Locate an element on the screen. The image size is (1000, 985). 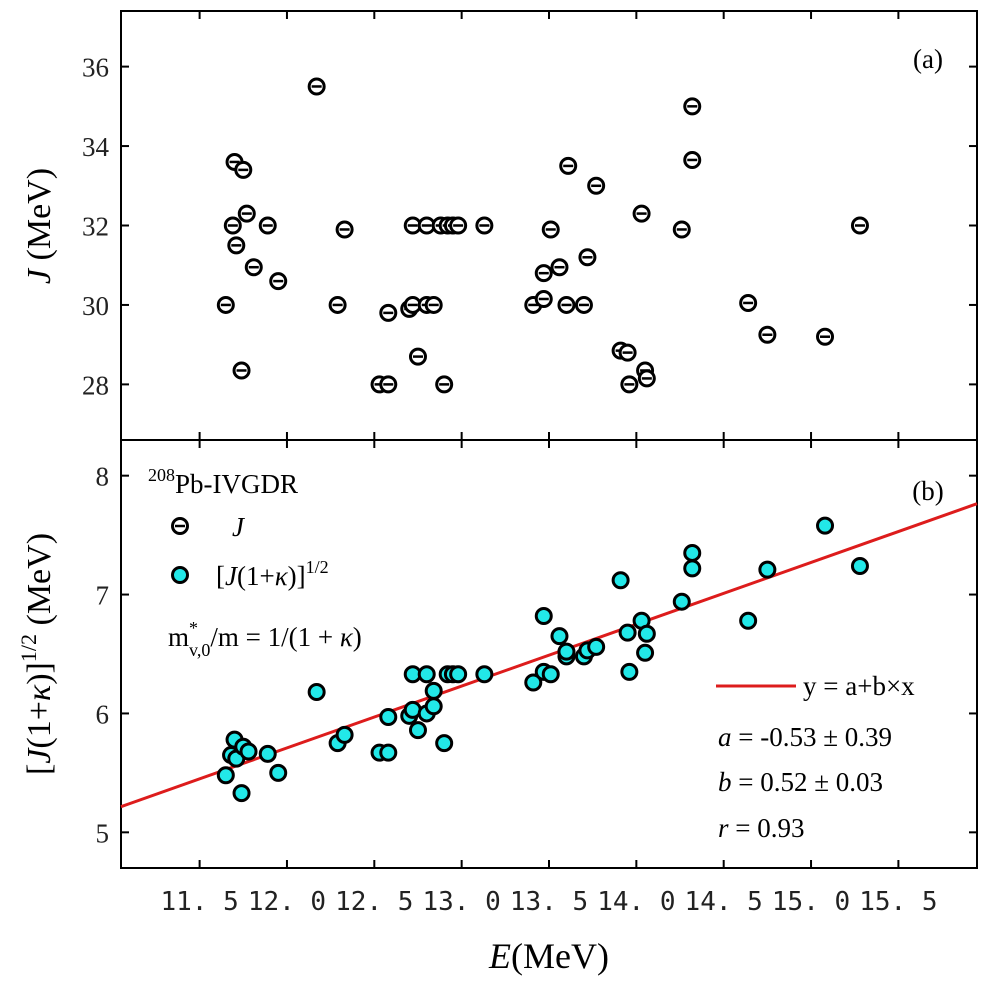
x-tick-label: 14. 5 is located at coordinates (724, 902).